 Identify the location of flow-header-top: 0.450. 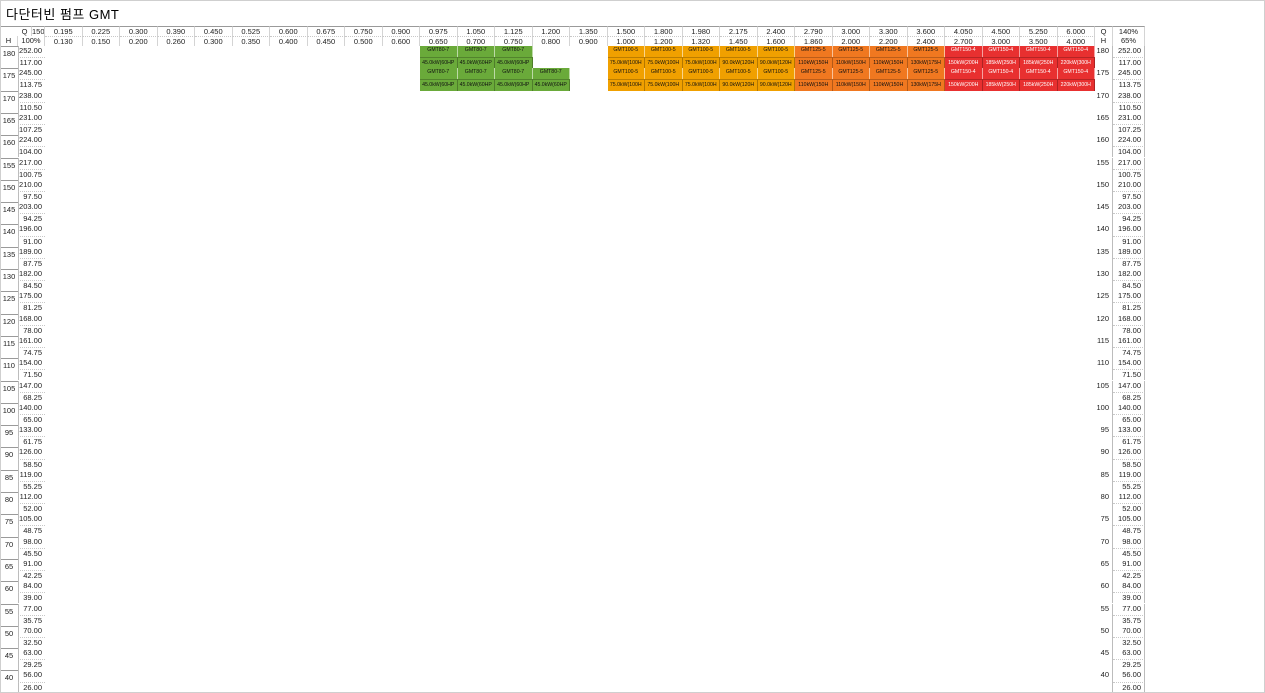
(214, 31).